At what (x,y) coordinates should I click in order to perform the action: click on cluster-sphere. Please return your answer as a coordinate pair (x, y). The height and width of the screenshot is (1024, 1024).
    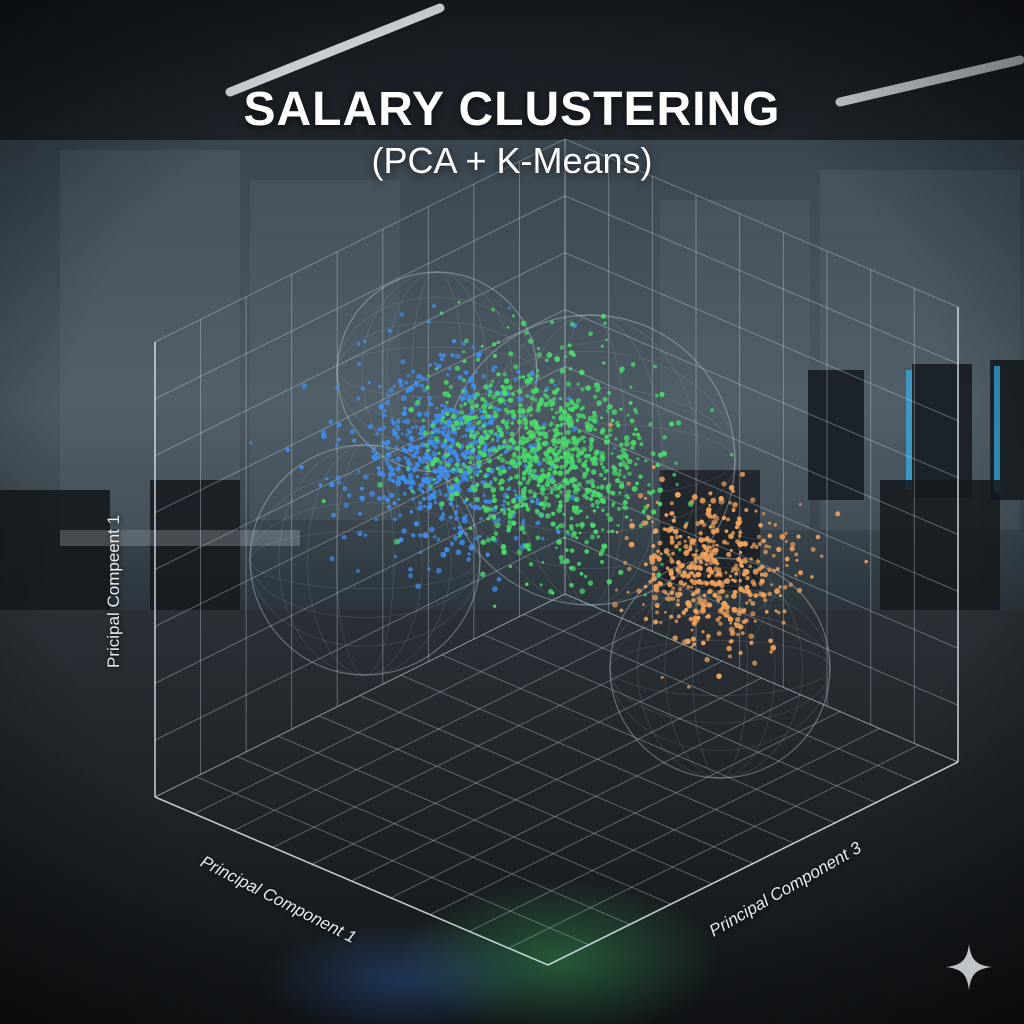
    Looking at the image, I should click on (365, 560).